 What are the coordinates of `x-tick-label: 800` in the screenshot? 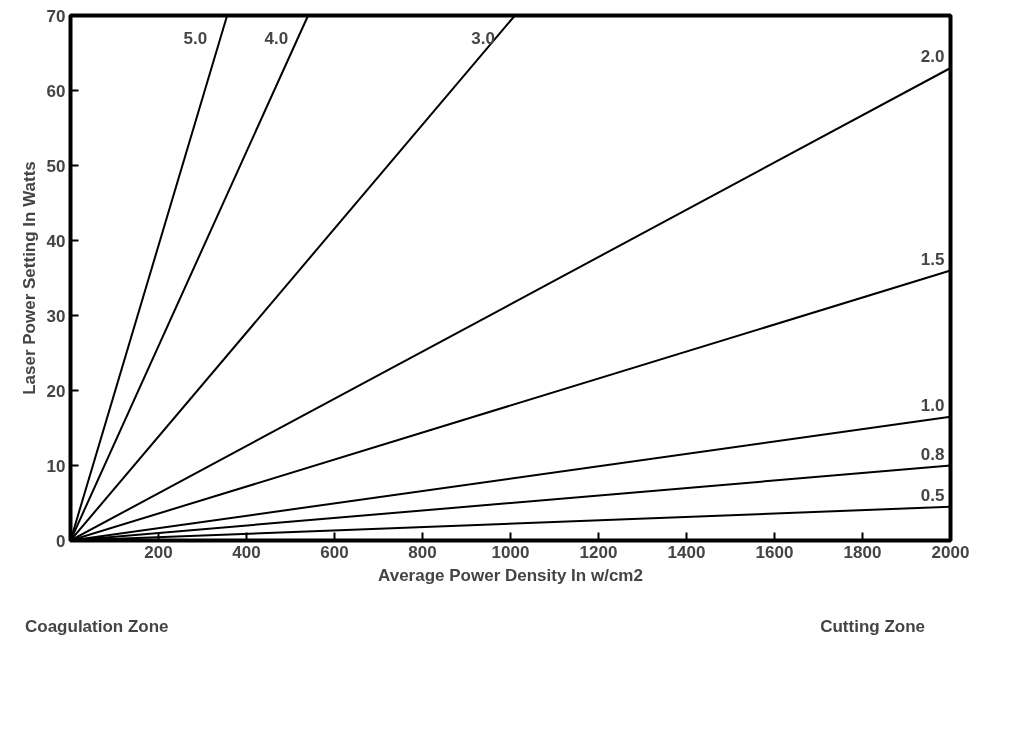 It's located at (422, 552).